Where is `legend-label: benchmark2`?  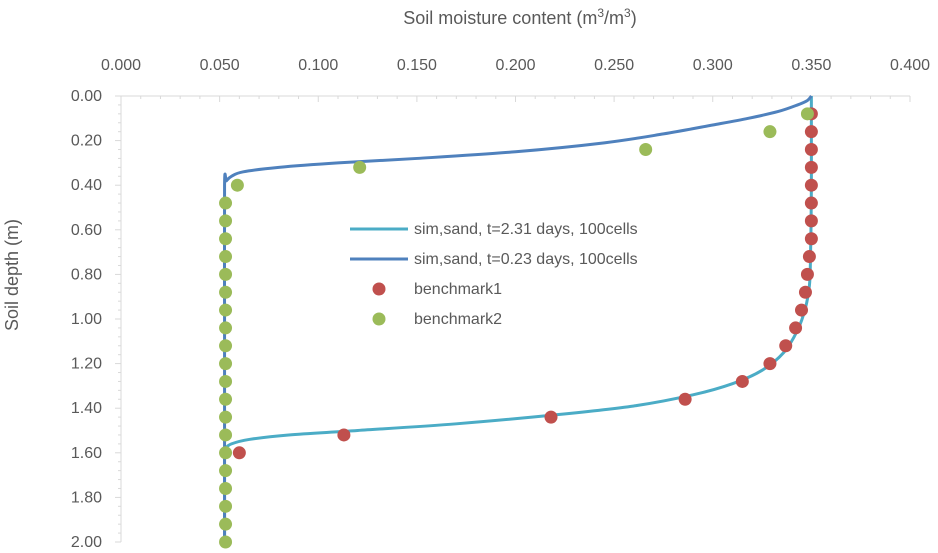 legend-label: benchmark2 is located at coordinates (458, 319).